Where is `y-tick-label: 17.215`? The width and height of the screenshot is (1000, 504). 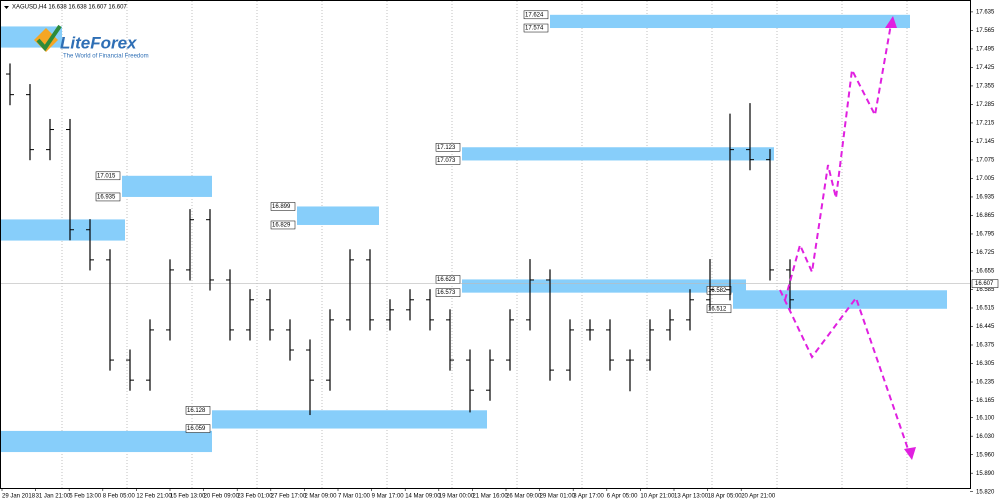
y-tick-label: 17.215 is located at coordinates (985, 124).